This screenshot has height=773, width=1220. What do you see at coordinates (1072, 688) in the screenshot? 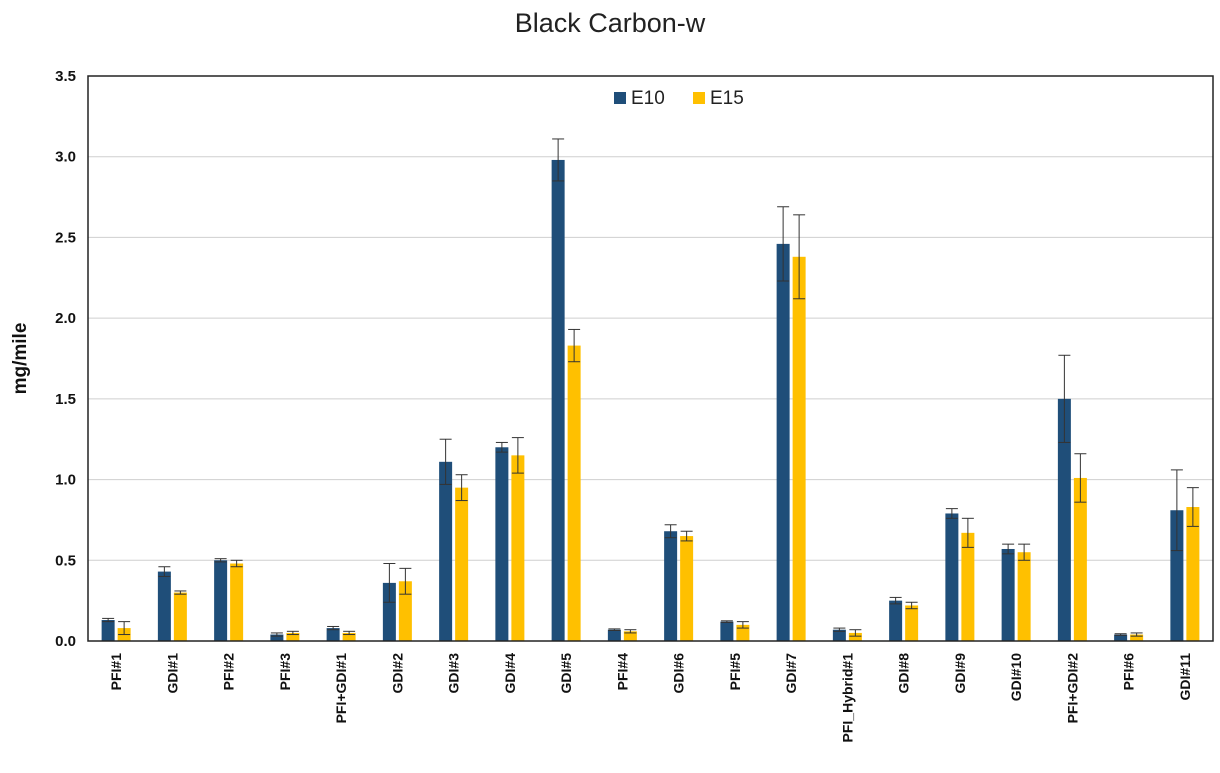
I see `x-tick-label: PFI+GDI#2` at bounding box center [1072, 688].